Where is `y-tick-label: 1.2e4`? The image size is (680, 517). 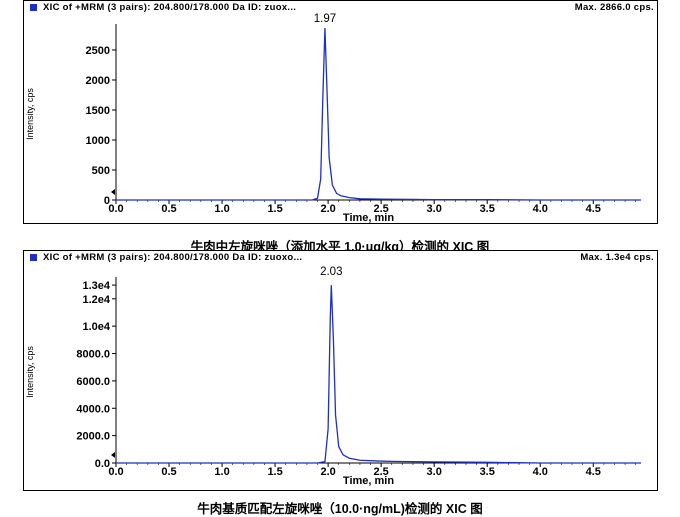 y-tick-label: 1.2e4 is located at coordinates (96, 300).